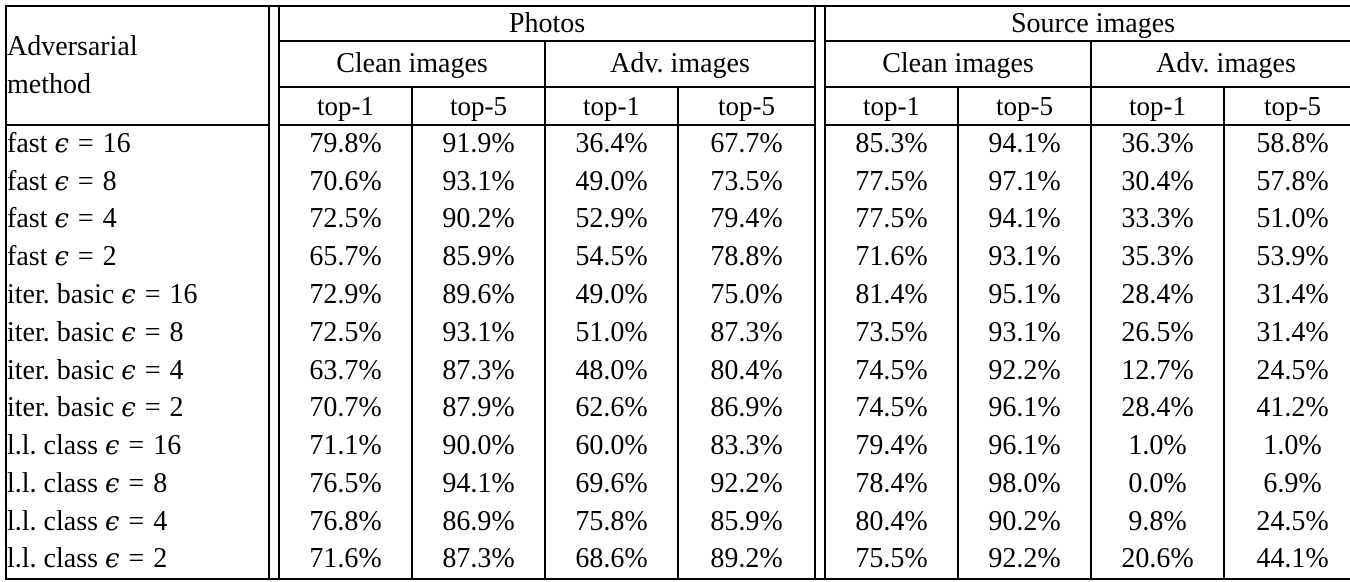  Describe the element at coordinates (1025, 295) in the screenshot. I see `value-source-clean-top5: 95.1%` at that location.